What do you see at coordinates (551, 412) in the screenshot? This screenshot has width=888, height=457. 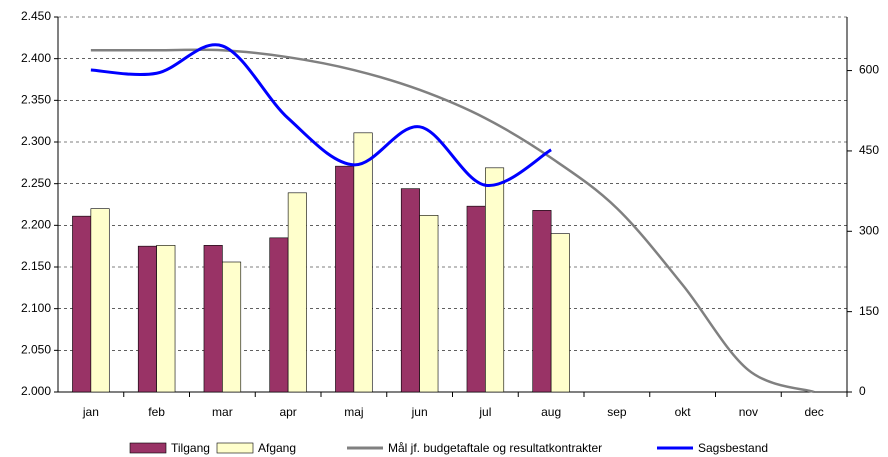 I see `x-tick-label: aug` at bounding box center [551, 412].